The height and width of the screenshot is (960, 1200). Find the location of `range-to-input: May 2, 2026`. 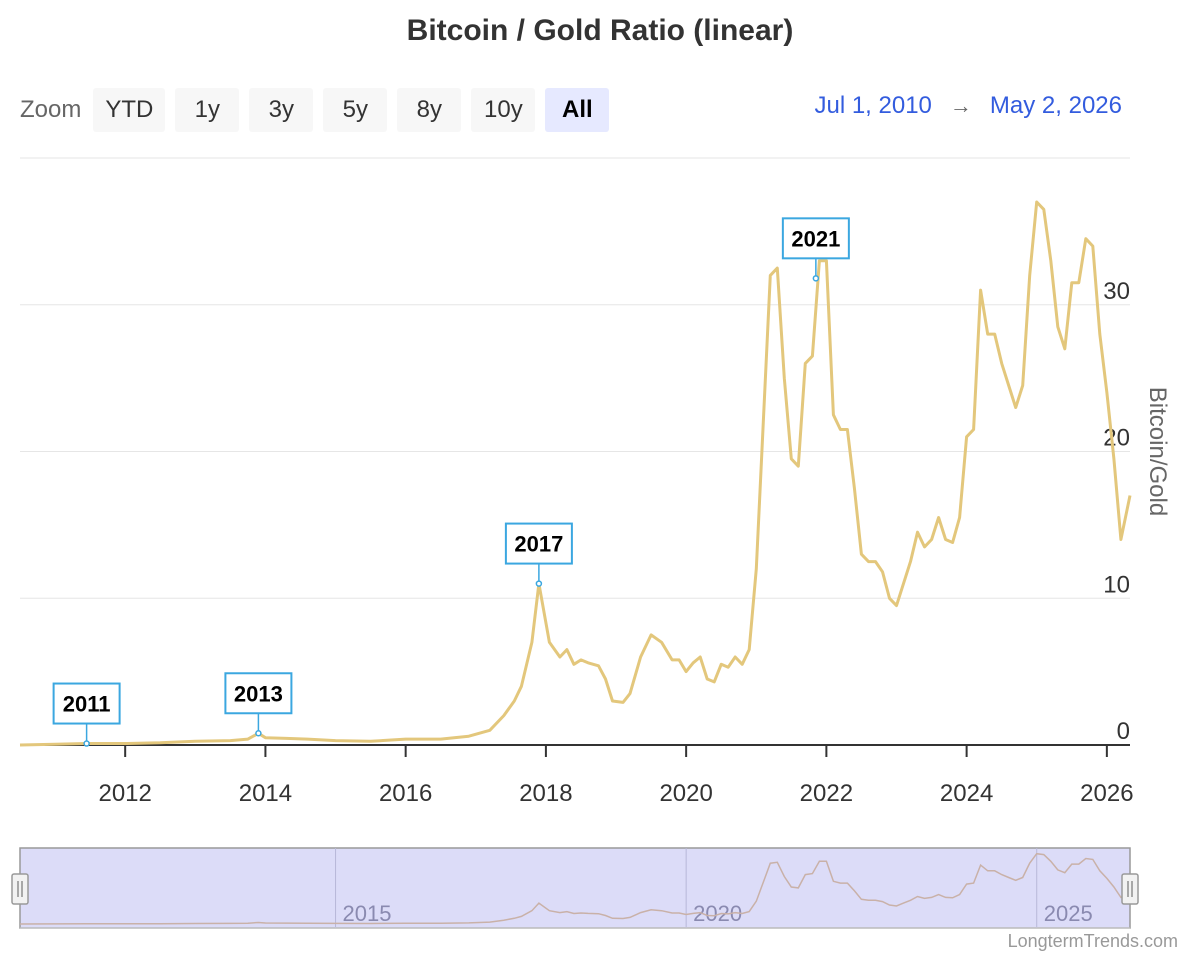

range-to-input: May 2, 2026 is located at coordinates (1055, 105).